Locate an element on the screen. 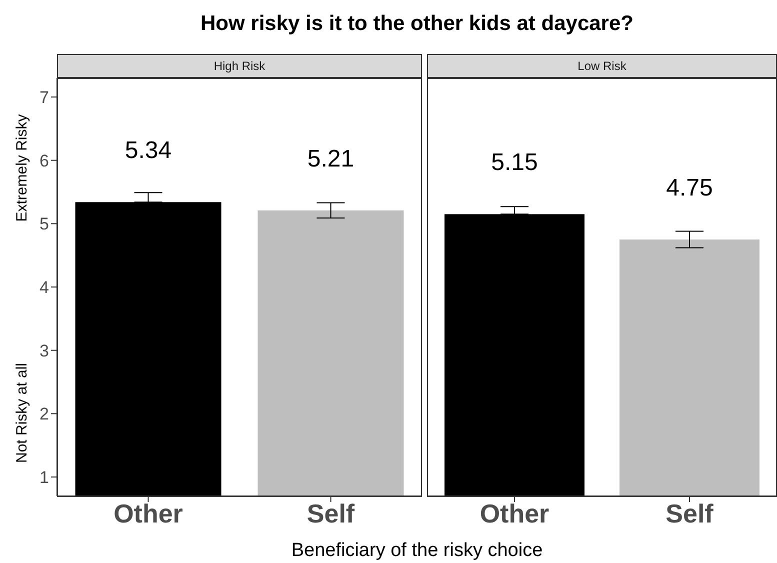 The height and width of the screenshot is (563, 777). text: Extremely Risky is located at coordinates (22, 168).